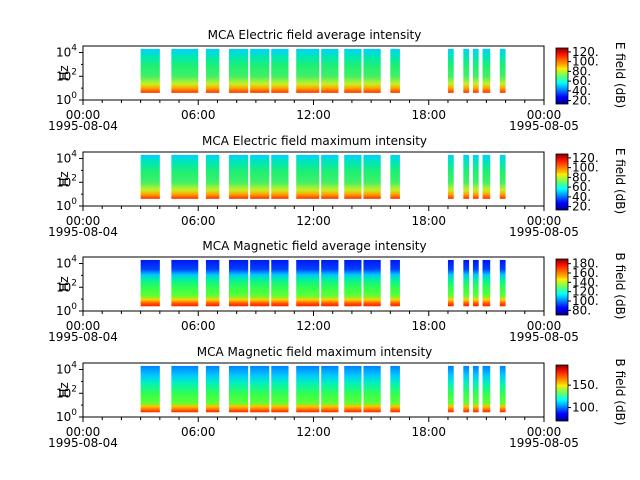 Image resolution: width=640 pixels, height=480 pixels. What do you see at coordinates (620, 75) in the screenshot?
I see `colorbar-label: E field (dB)` at bounding box center [620, 75].